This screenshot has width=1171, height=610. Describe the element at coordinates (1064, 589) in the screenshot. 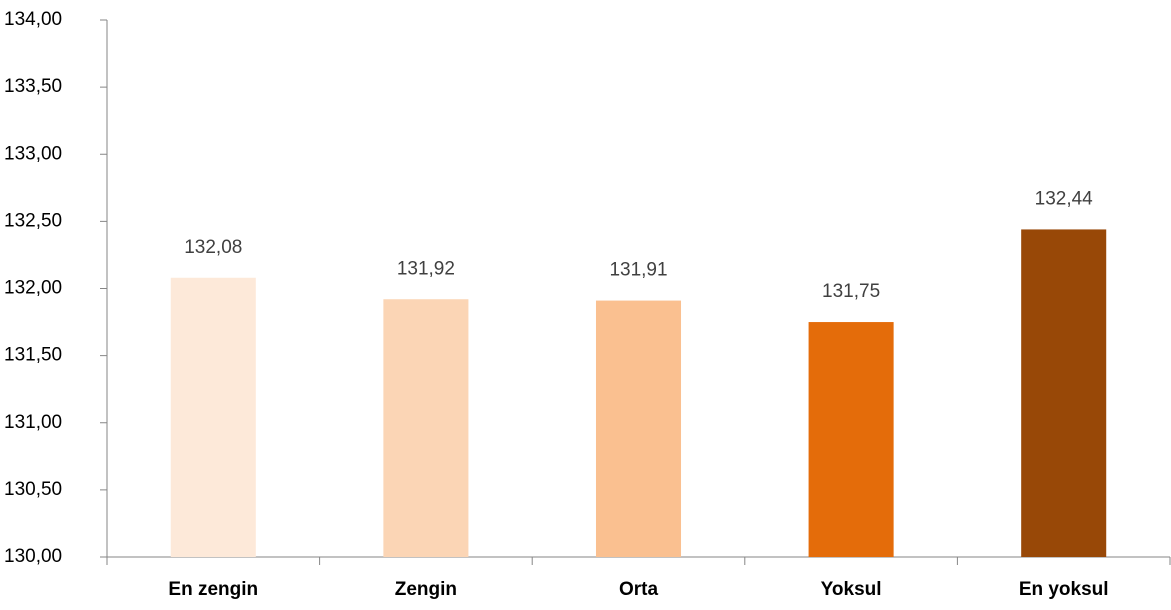

I see `x-tick-label: En yoksul` at that location.